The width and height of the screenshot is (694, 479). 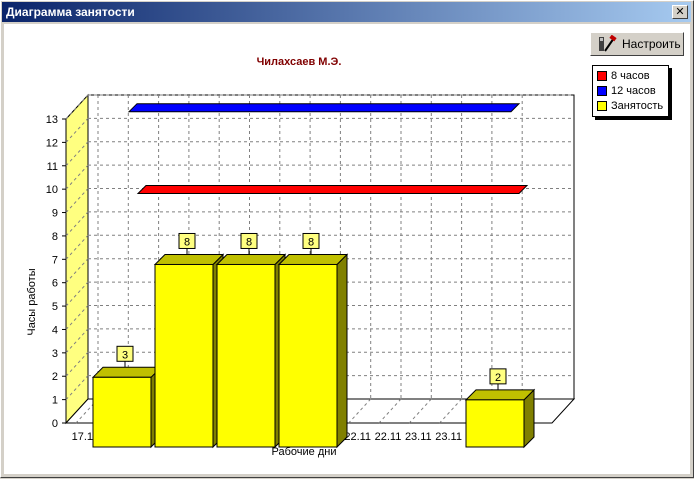 What do you see at coordinates (70, 12) in the screenshot?
I see `window-title: Диаграмма занятости` at bounding box center [70, 12].